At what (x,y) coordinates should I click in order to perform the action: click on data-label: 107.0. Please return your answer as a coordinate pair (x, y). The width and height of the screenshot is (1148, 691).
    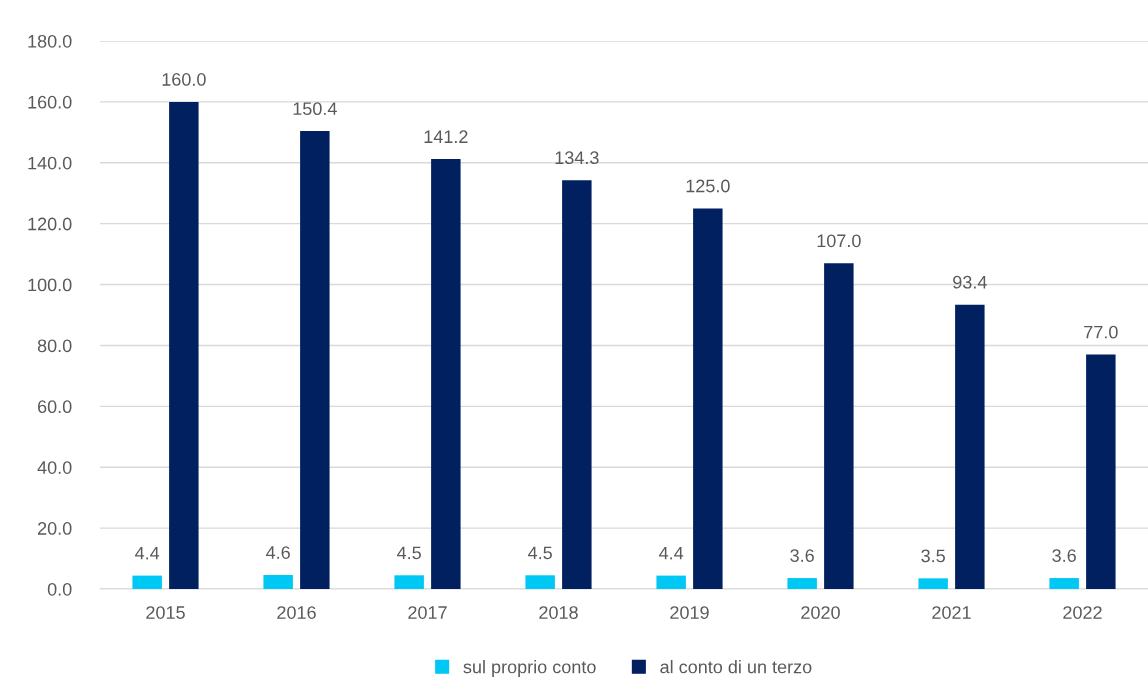
    Looking at the image, I should click on (839, 241).